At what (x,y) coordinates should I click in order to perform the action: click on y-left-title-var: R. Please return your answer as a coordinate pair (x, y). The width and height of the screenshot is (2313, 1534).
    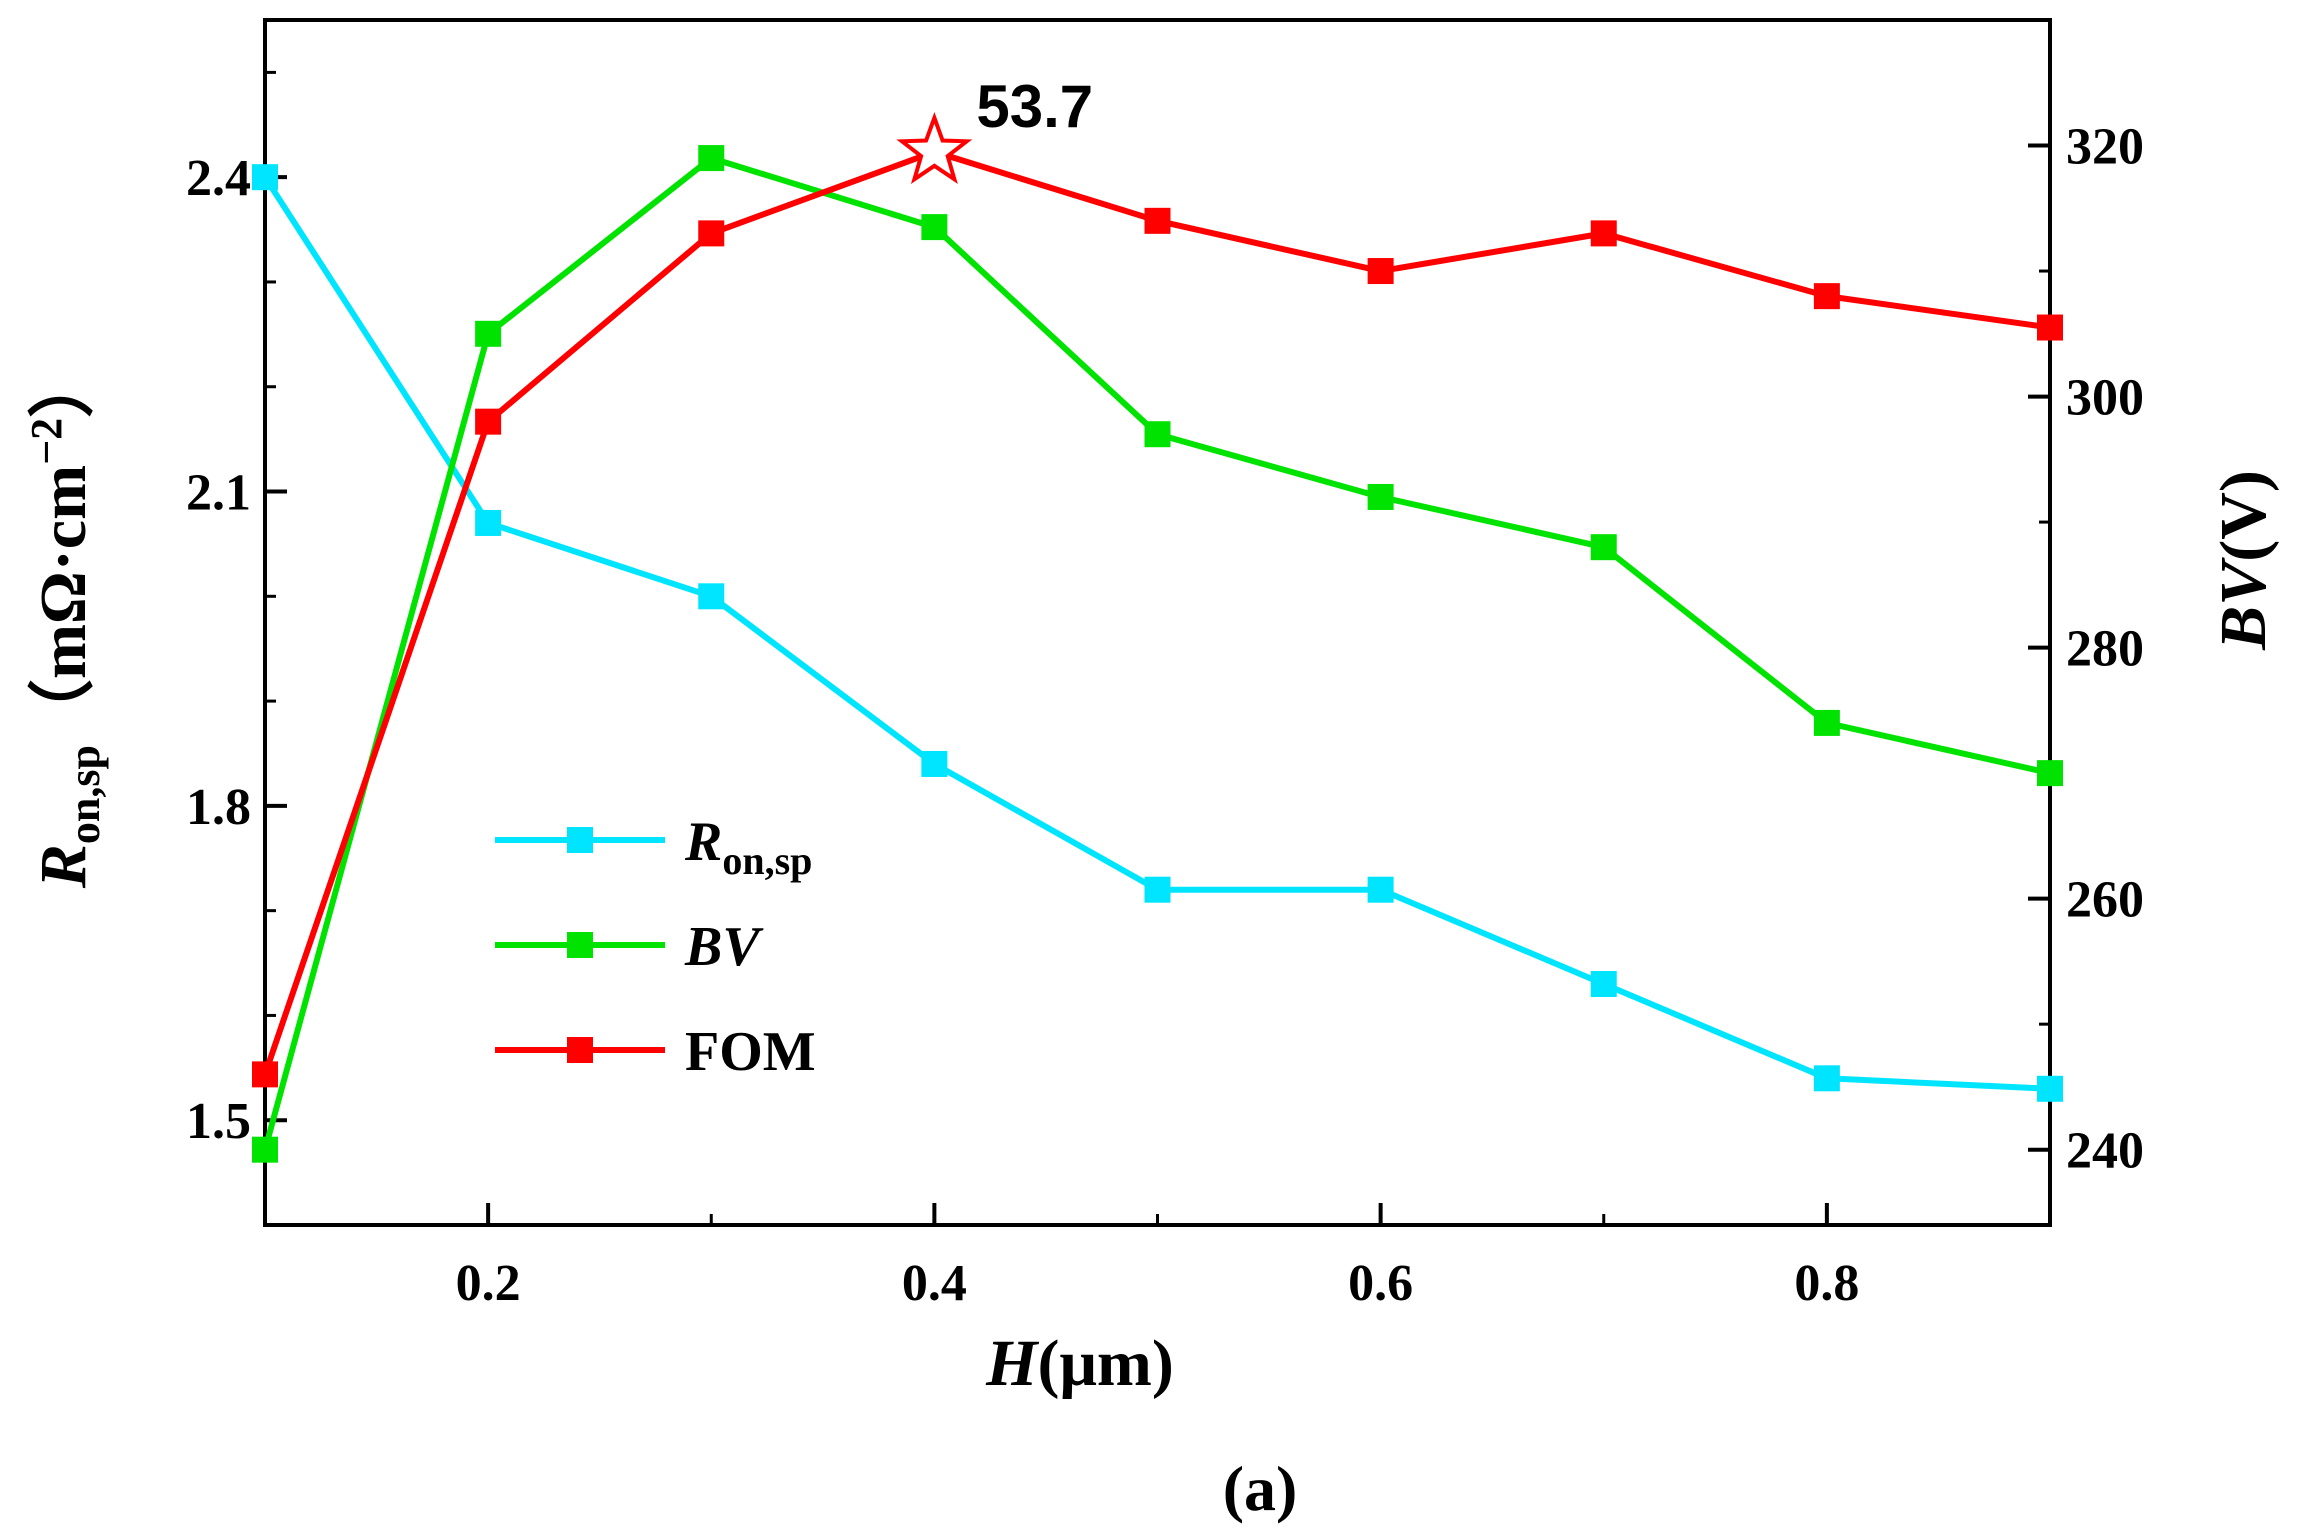
    Looking at the image, I should click on (63, 866).